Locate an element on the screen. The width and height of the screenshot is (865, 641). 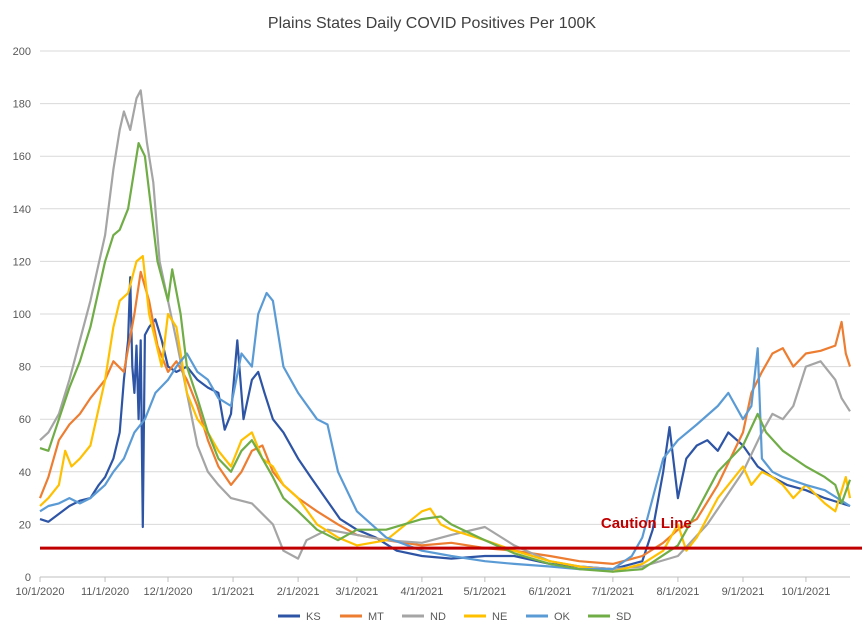
y-tick-label: 200 is located at coordinates (22, 52).